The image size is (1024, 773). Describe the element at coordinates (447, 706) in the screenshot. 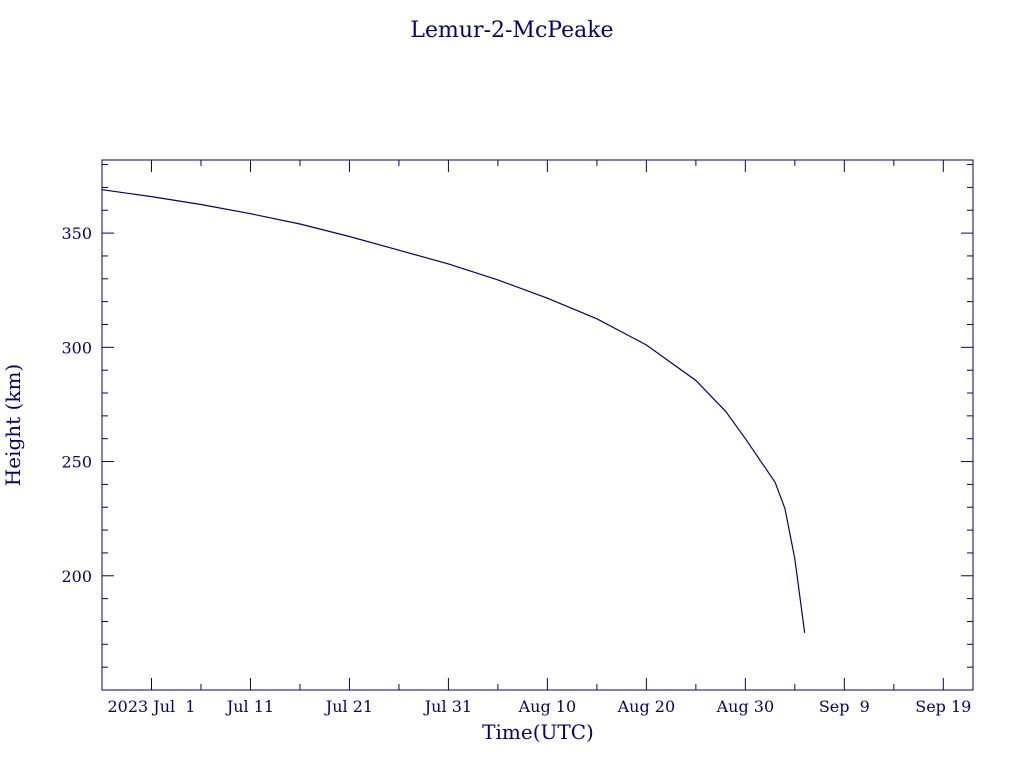

I see `x-tick-label: Jul 31` at that location.